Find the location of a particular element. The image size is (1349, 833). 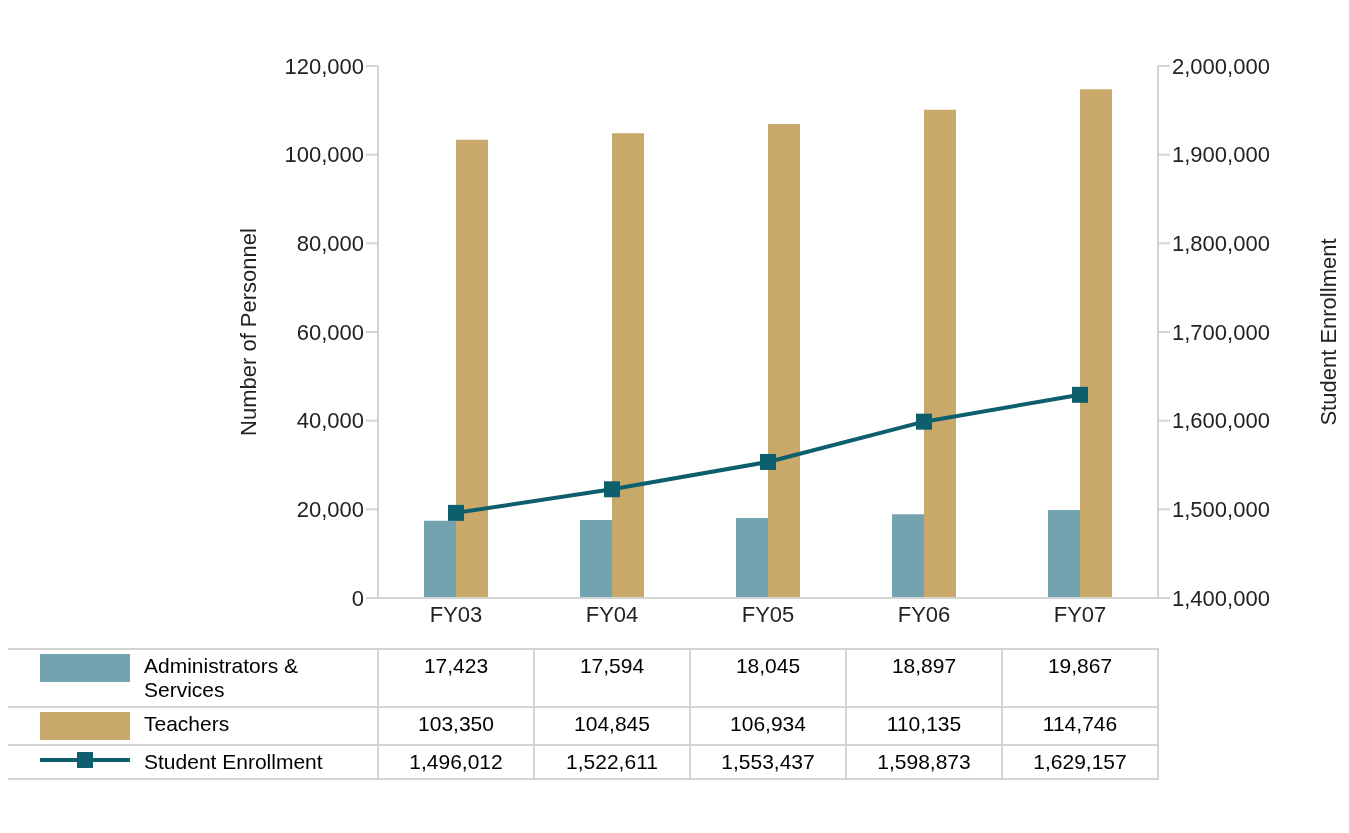

y-tick-label: 40,000 is located at coordinates (330, 421).